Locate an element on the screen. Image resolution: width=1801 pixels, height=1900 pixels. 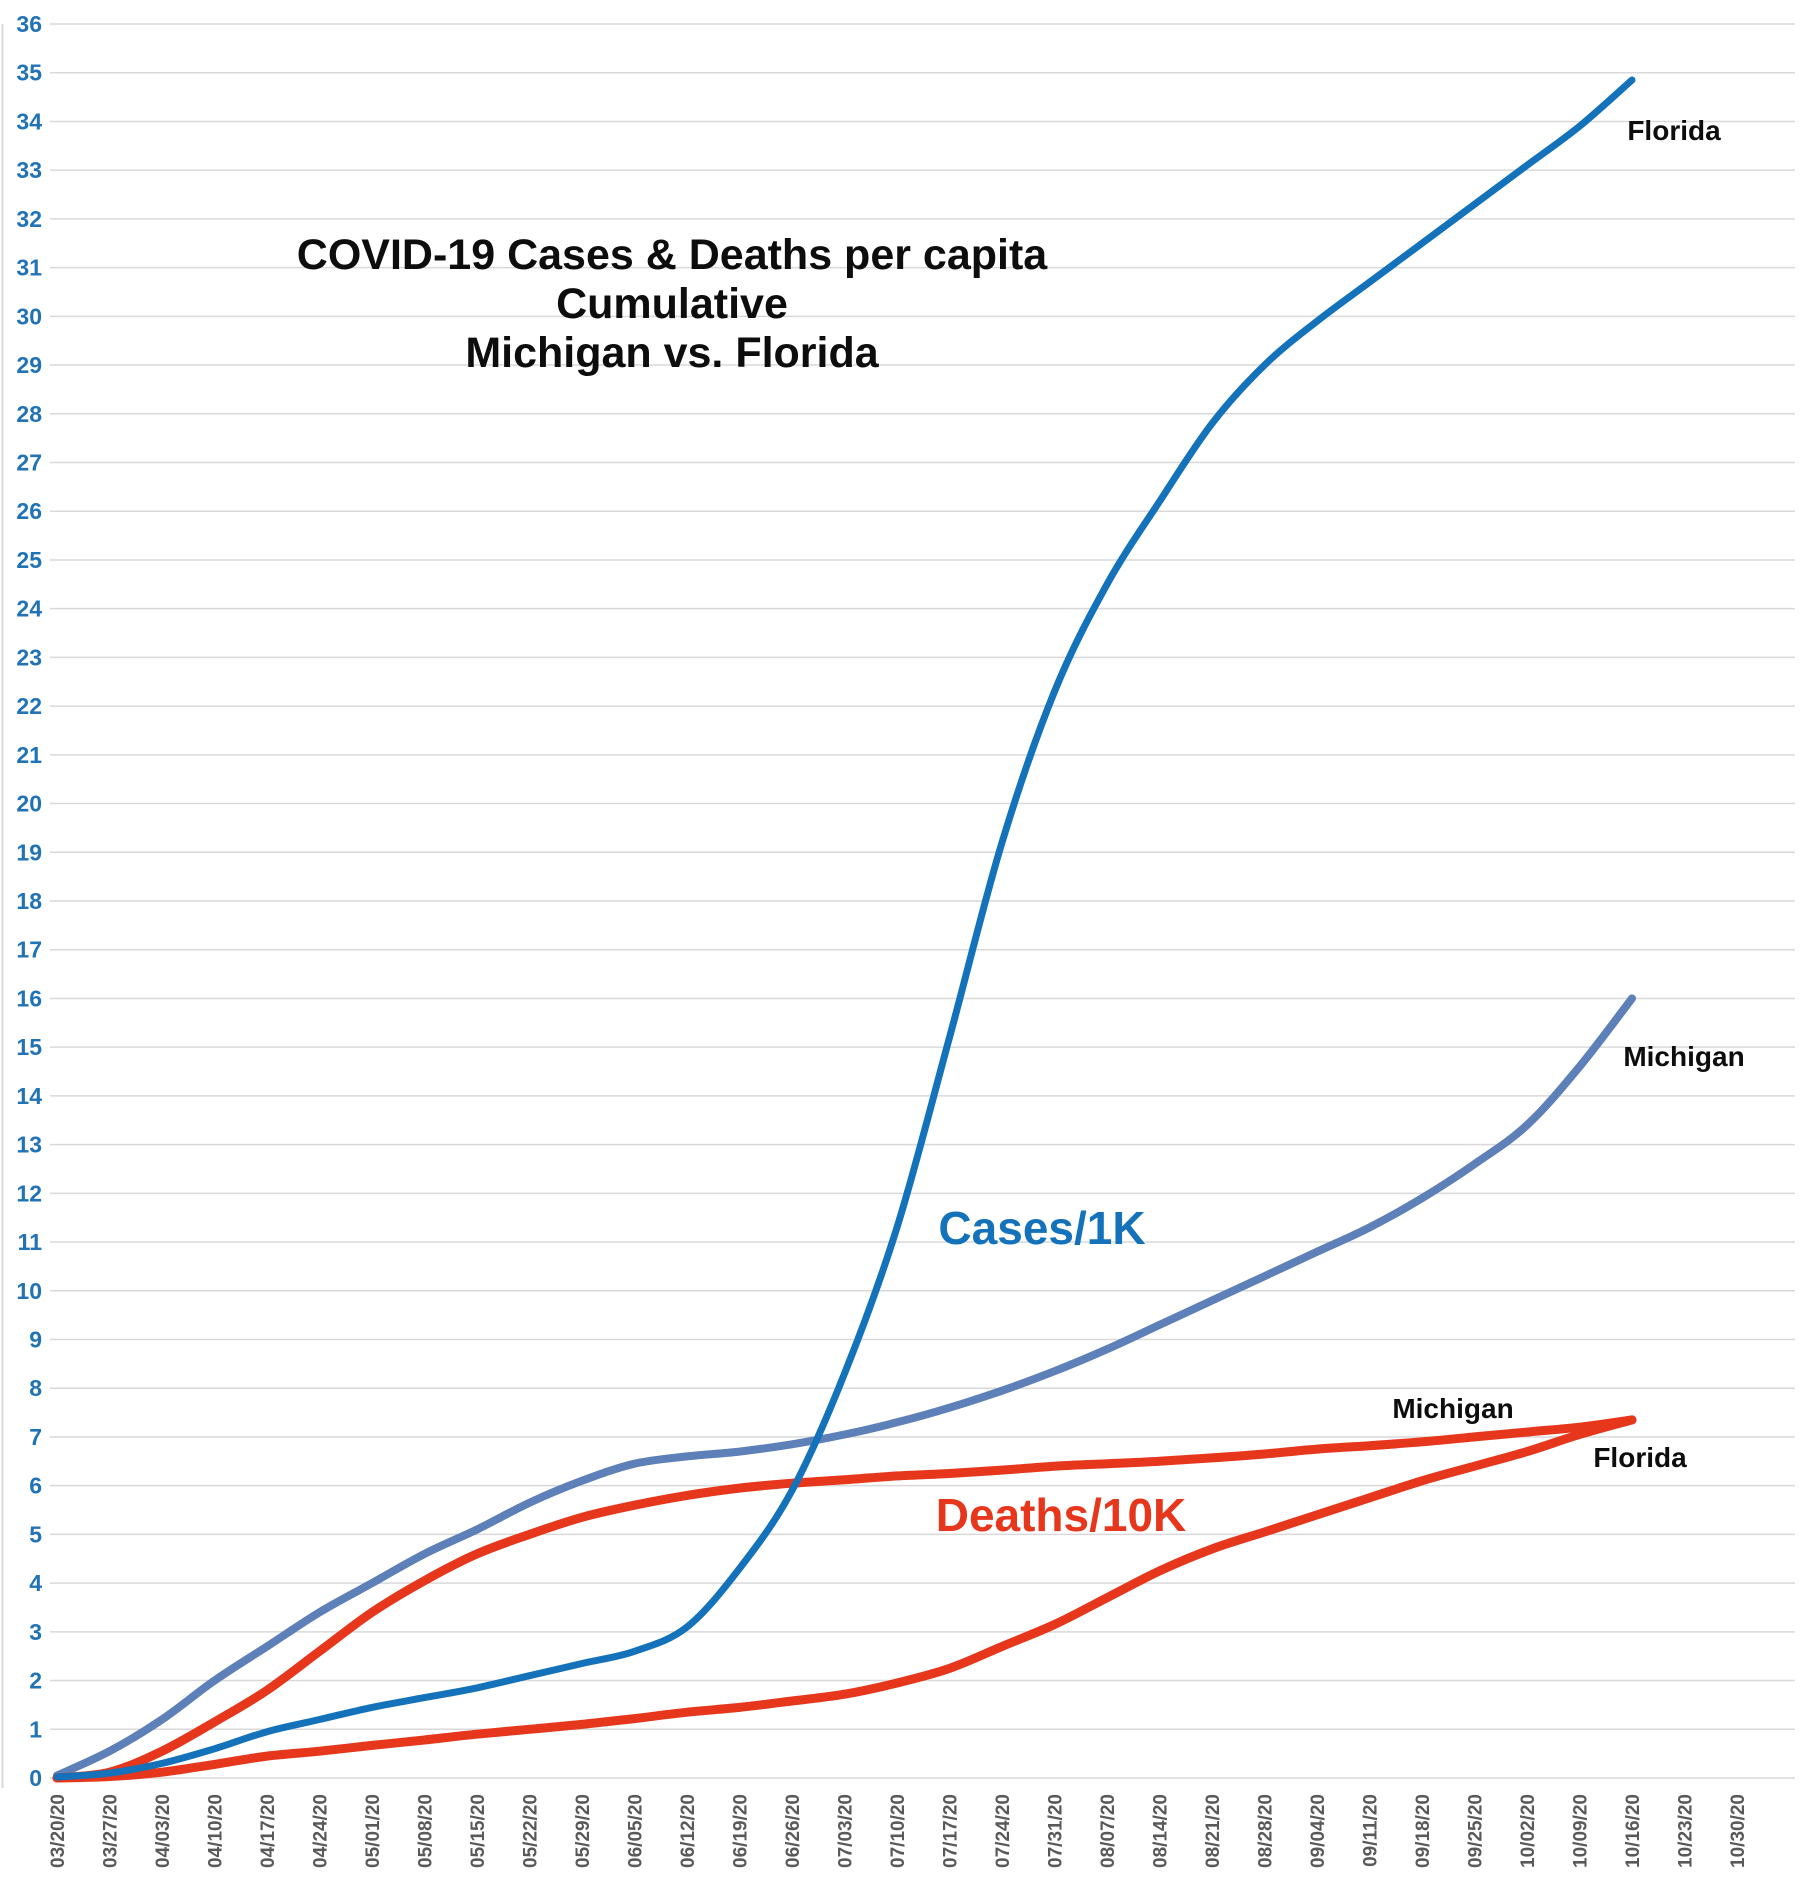
y-tick-label: 16 is located at coordinates (29, 998).